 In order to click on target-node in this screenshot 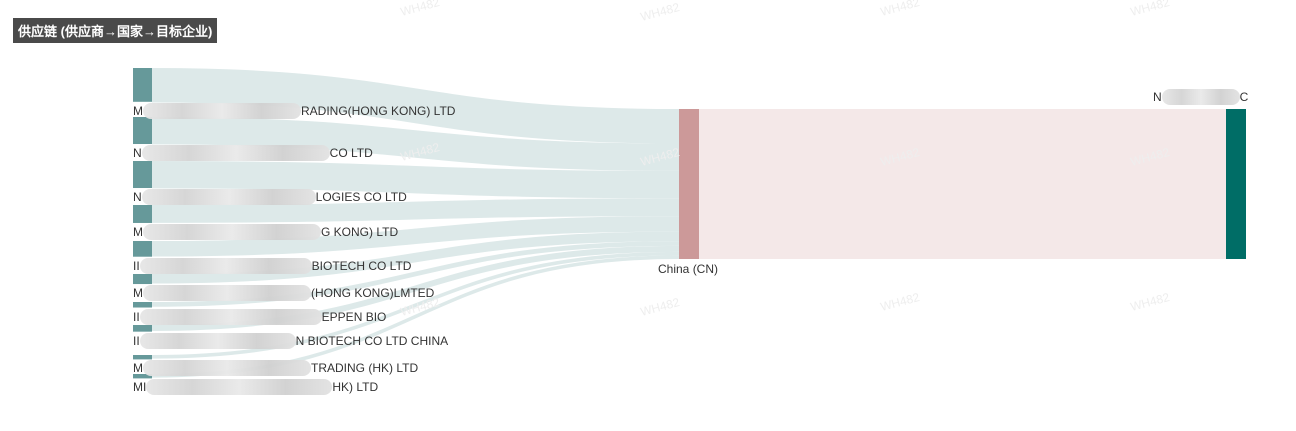, I will do `click(1236, 184)`.